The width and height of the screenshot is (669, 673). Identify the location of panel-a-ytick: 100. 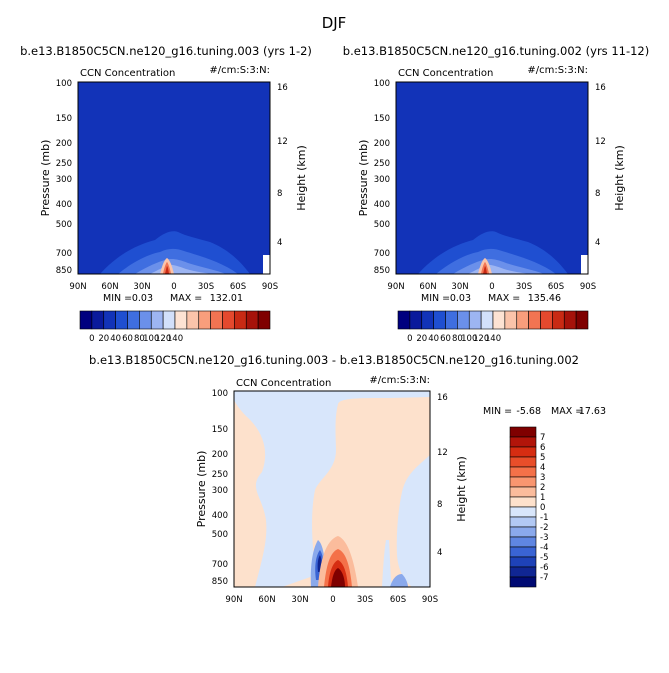
(64, 84).